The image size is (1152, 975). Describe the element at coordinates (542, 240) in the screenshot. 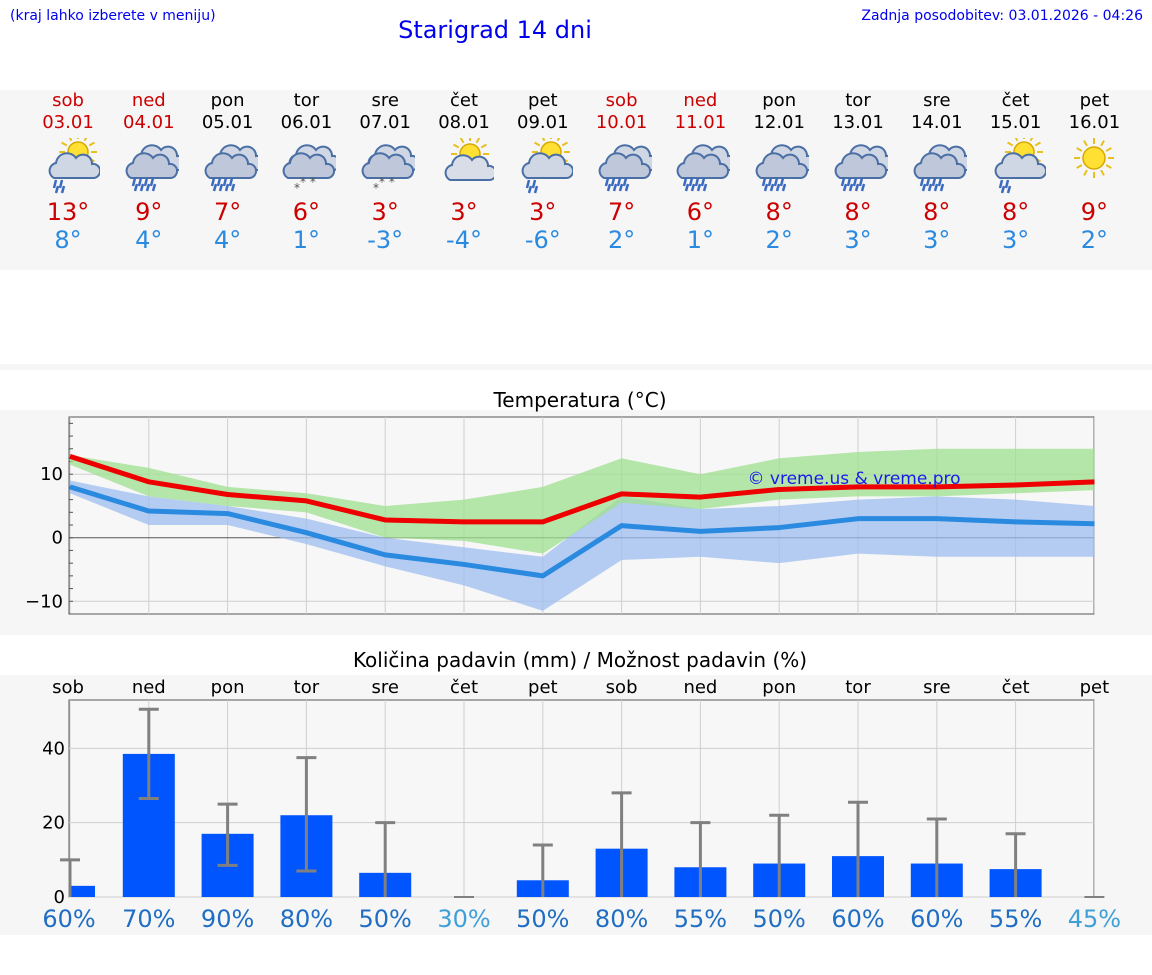

I see `day-min-temp: -6°` at that location.